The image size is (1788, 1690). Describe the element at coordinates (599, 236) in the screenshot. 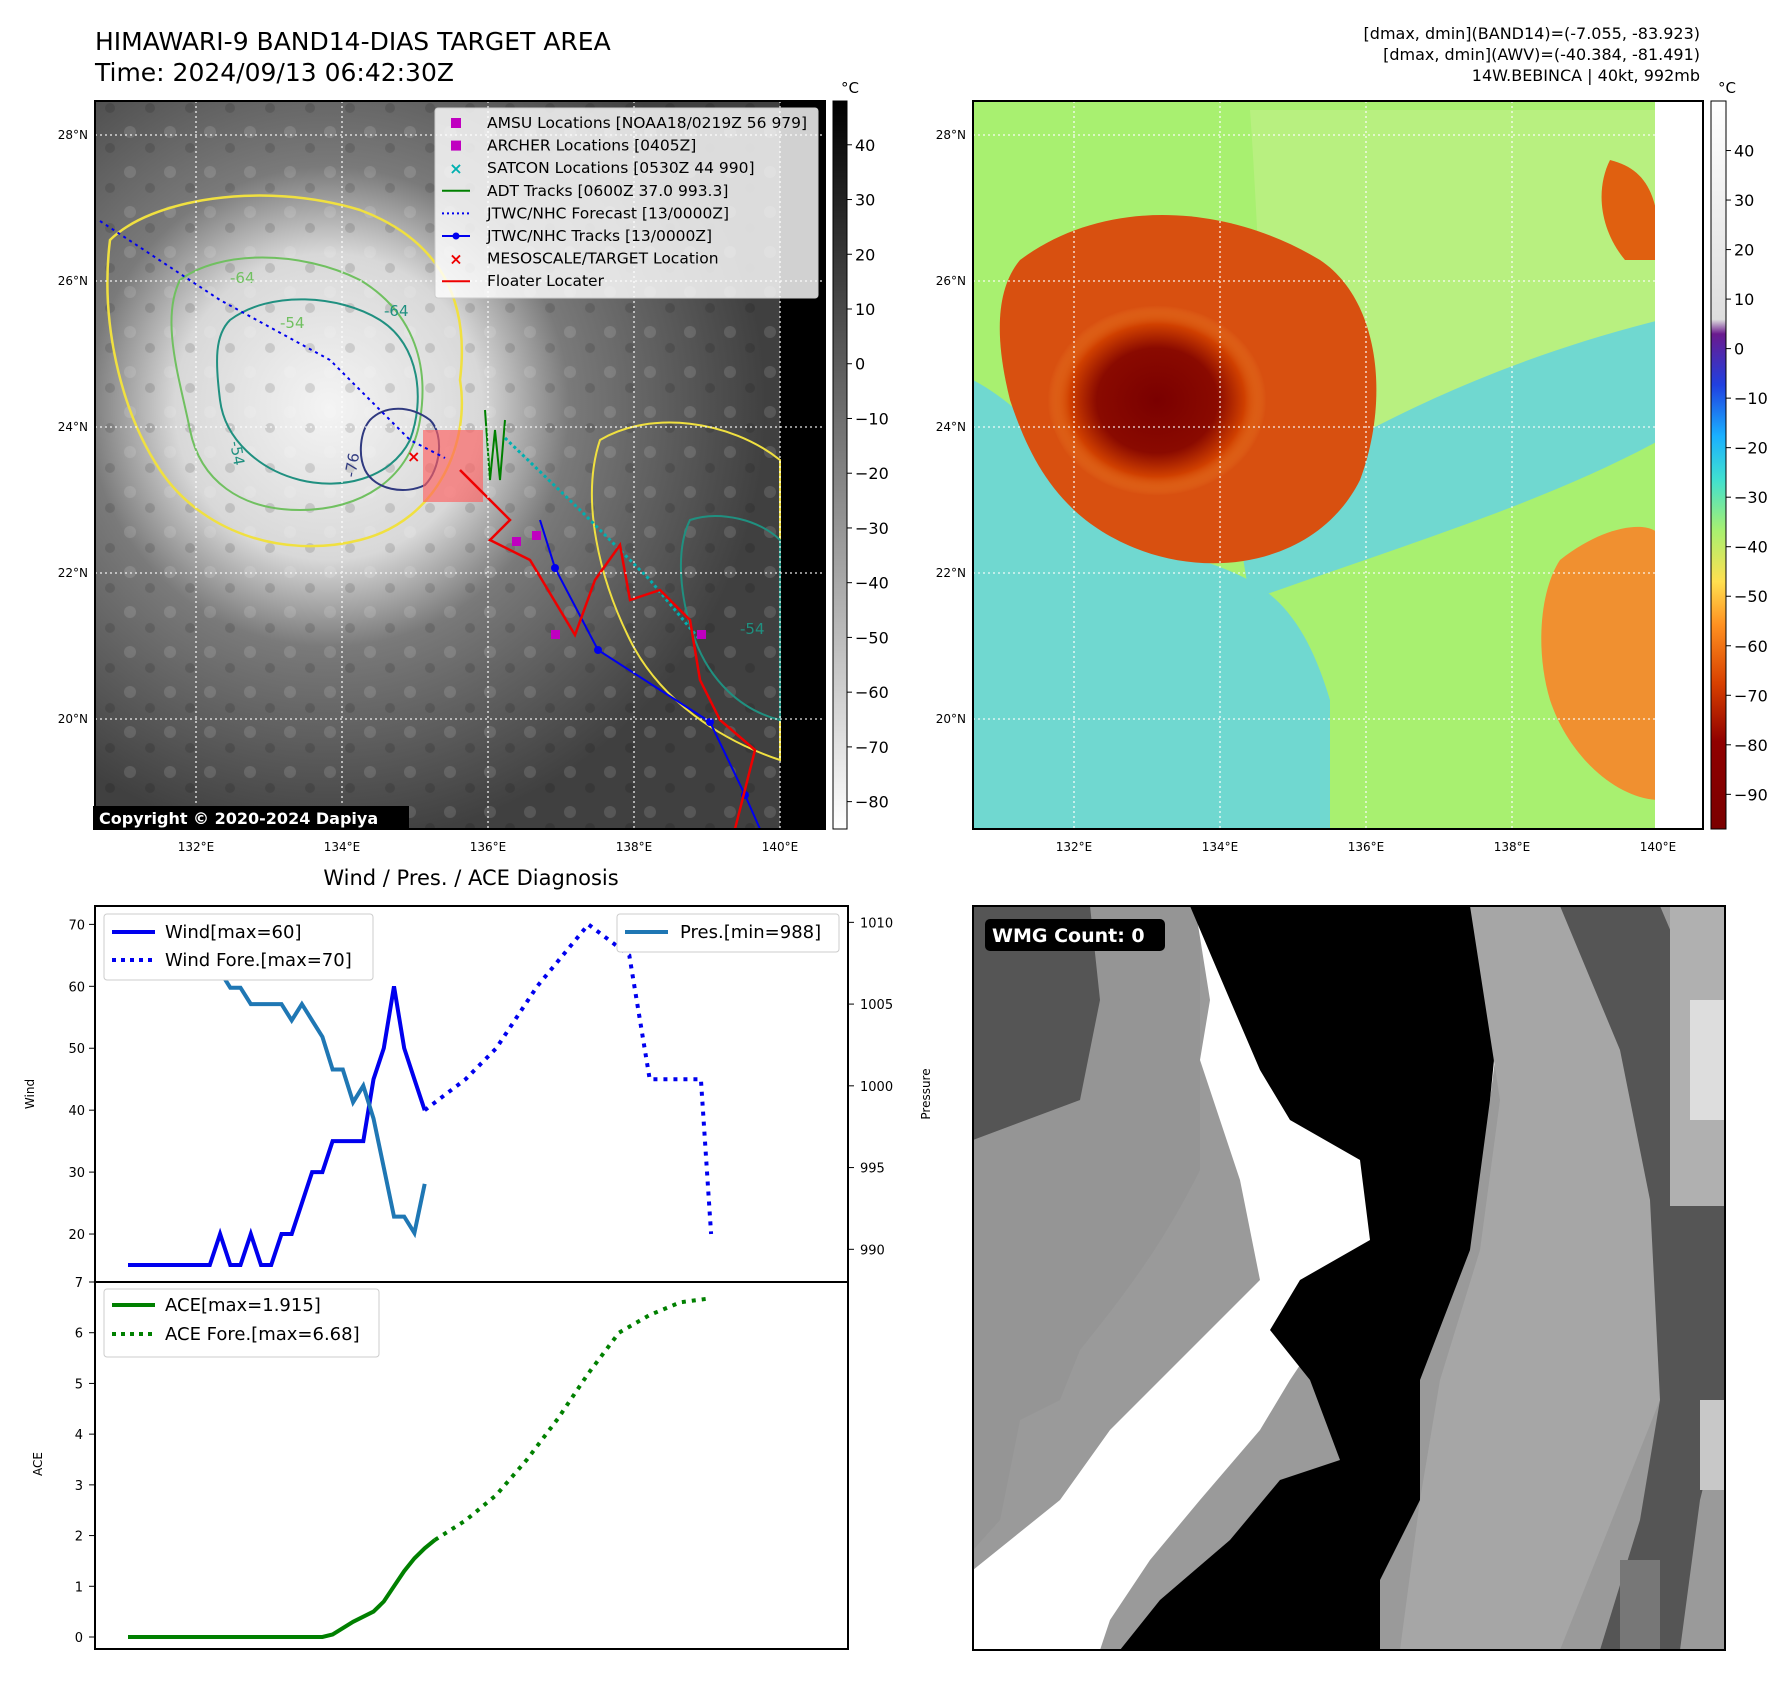

I see `legend-label: JTWC/NHC Tracks [13/0000Z]` at that location.